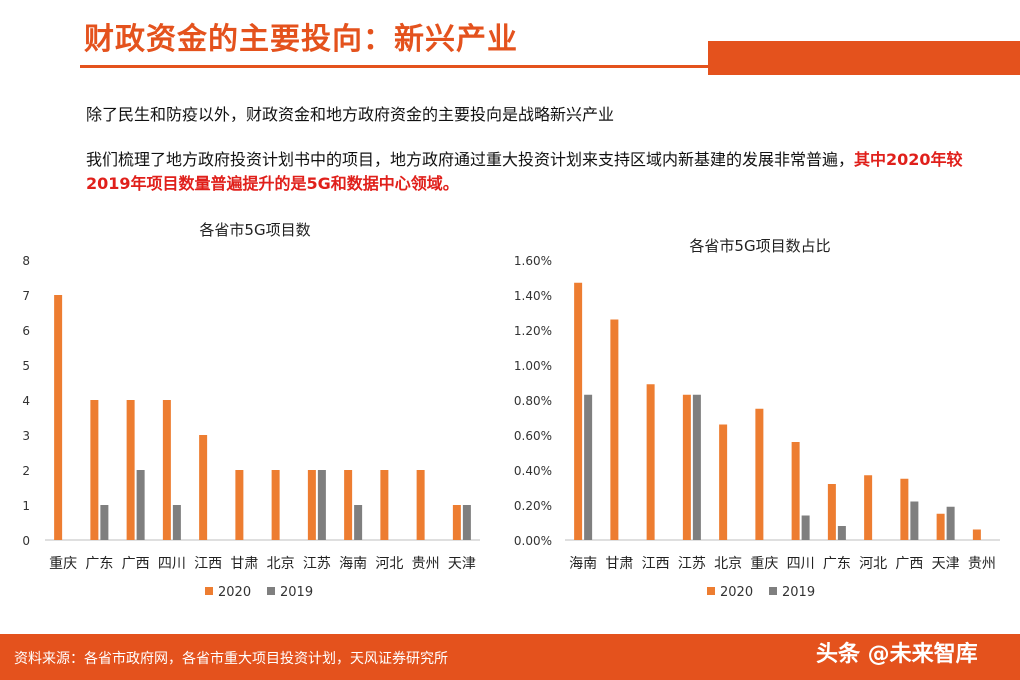 This screenshot has height=680, width=1020. I want to click on chart2-ytick-label: 1.00%, so click(533, 366).